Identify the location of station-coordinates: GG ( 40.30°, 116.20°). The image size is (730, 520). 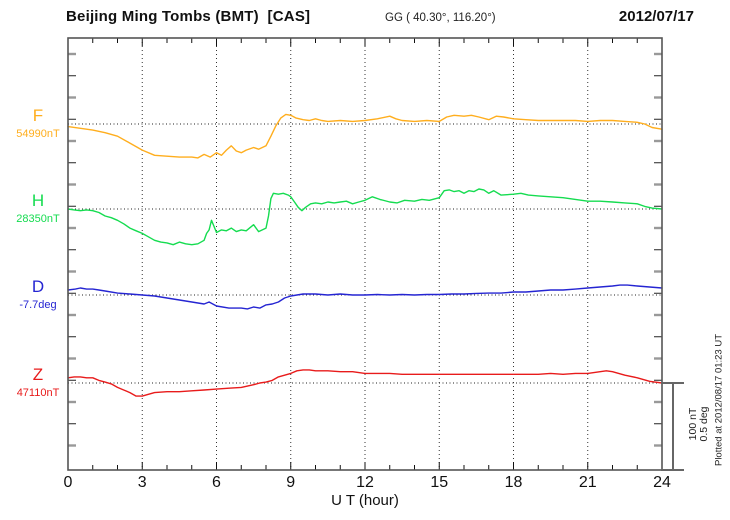
(440, 18).